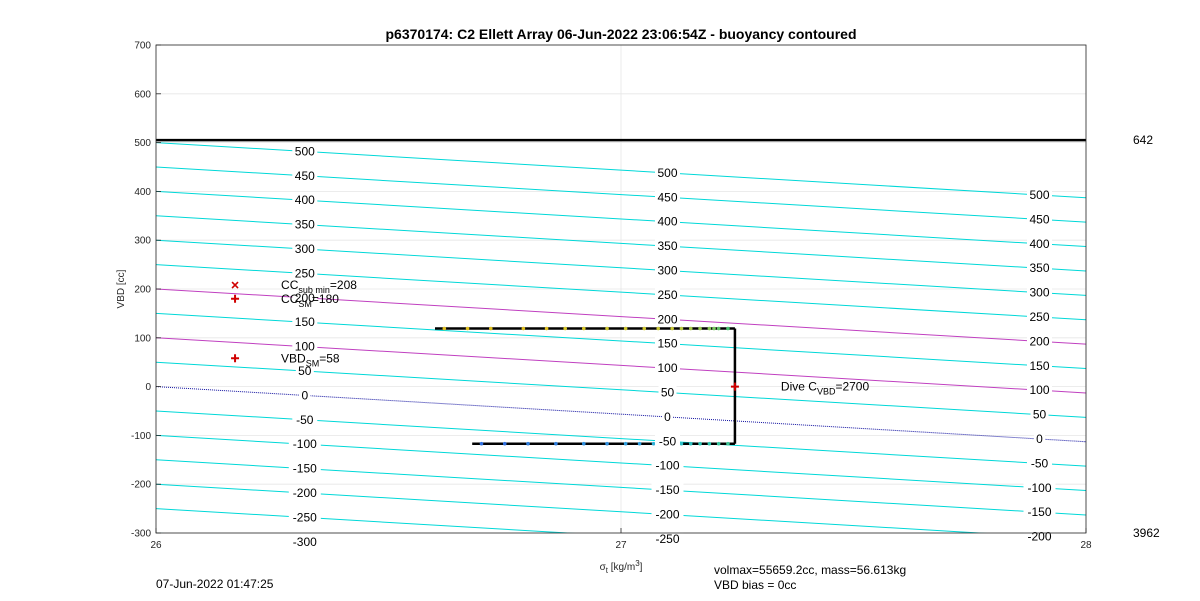  Describe the element at coordinates (141, 485) in the screenshot. I see `y-tick-label: -200` at that location.